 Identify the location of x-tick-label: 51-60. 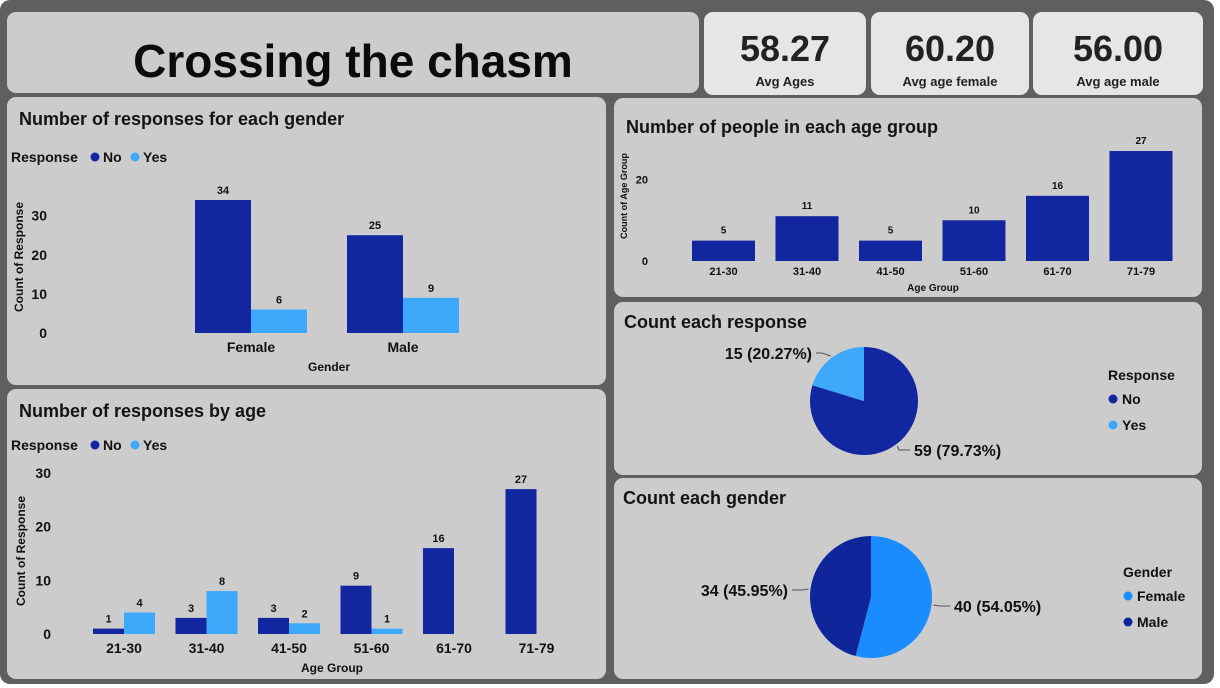
(974, 272).